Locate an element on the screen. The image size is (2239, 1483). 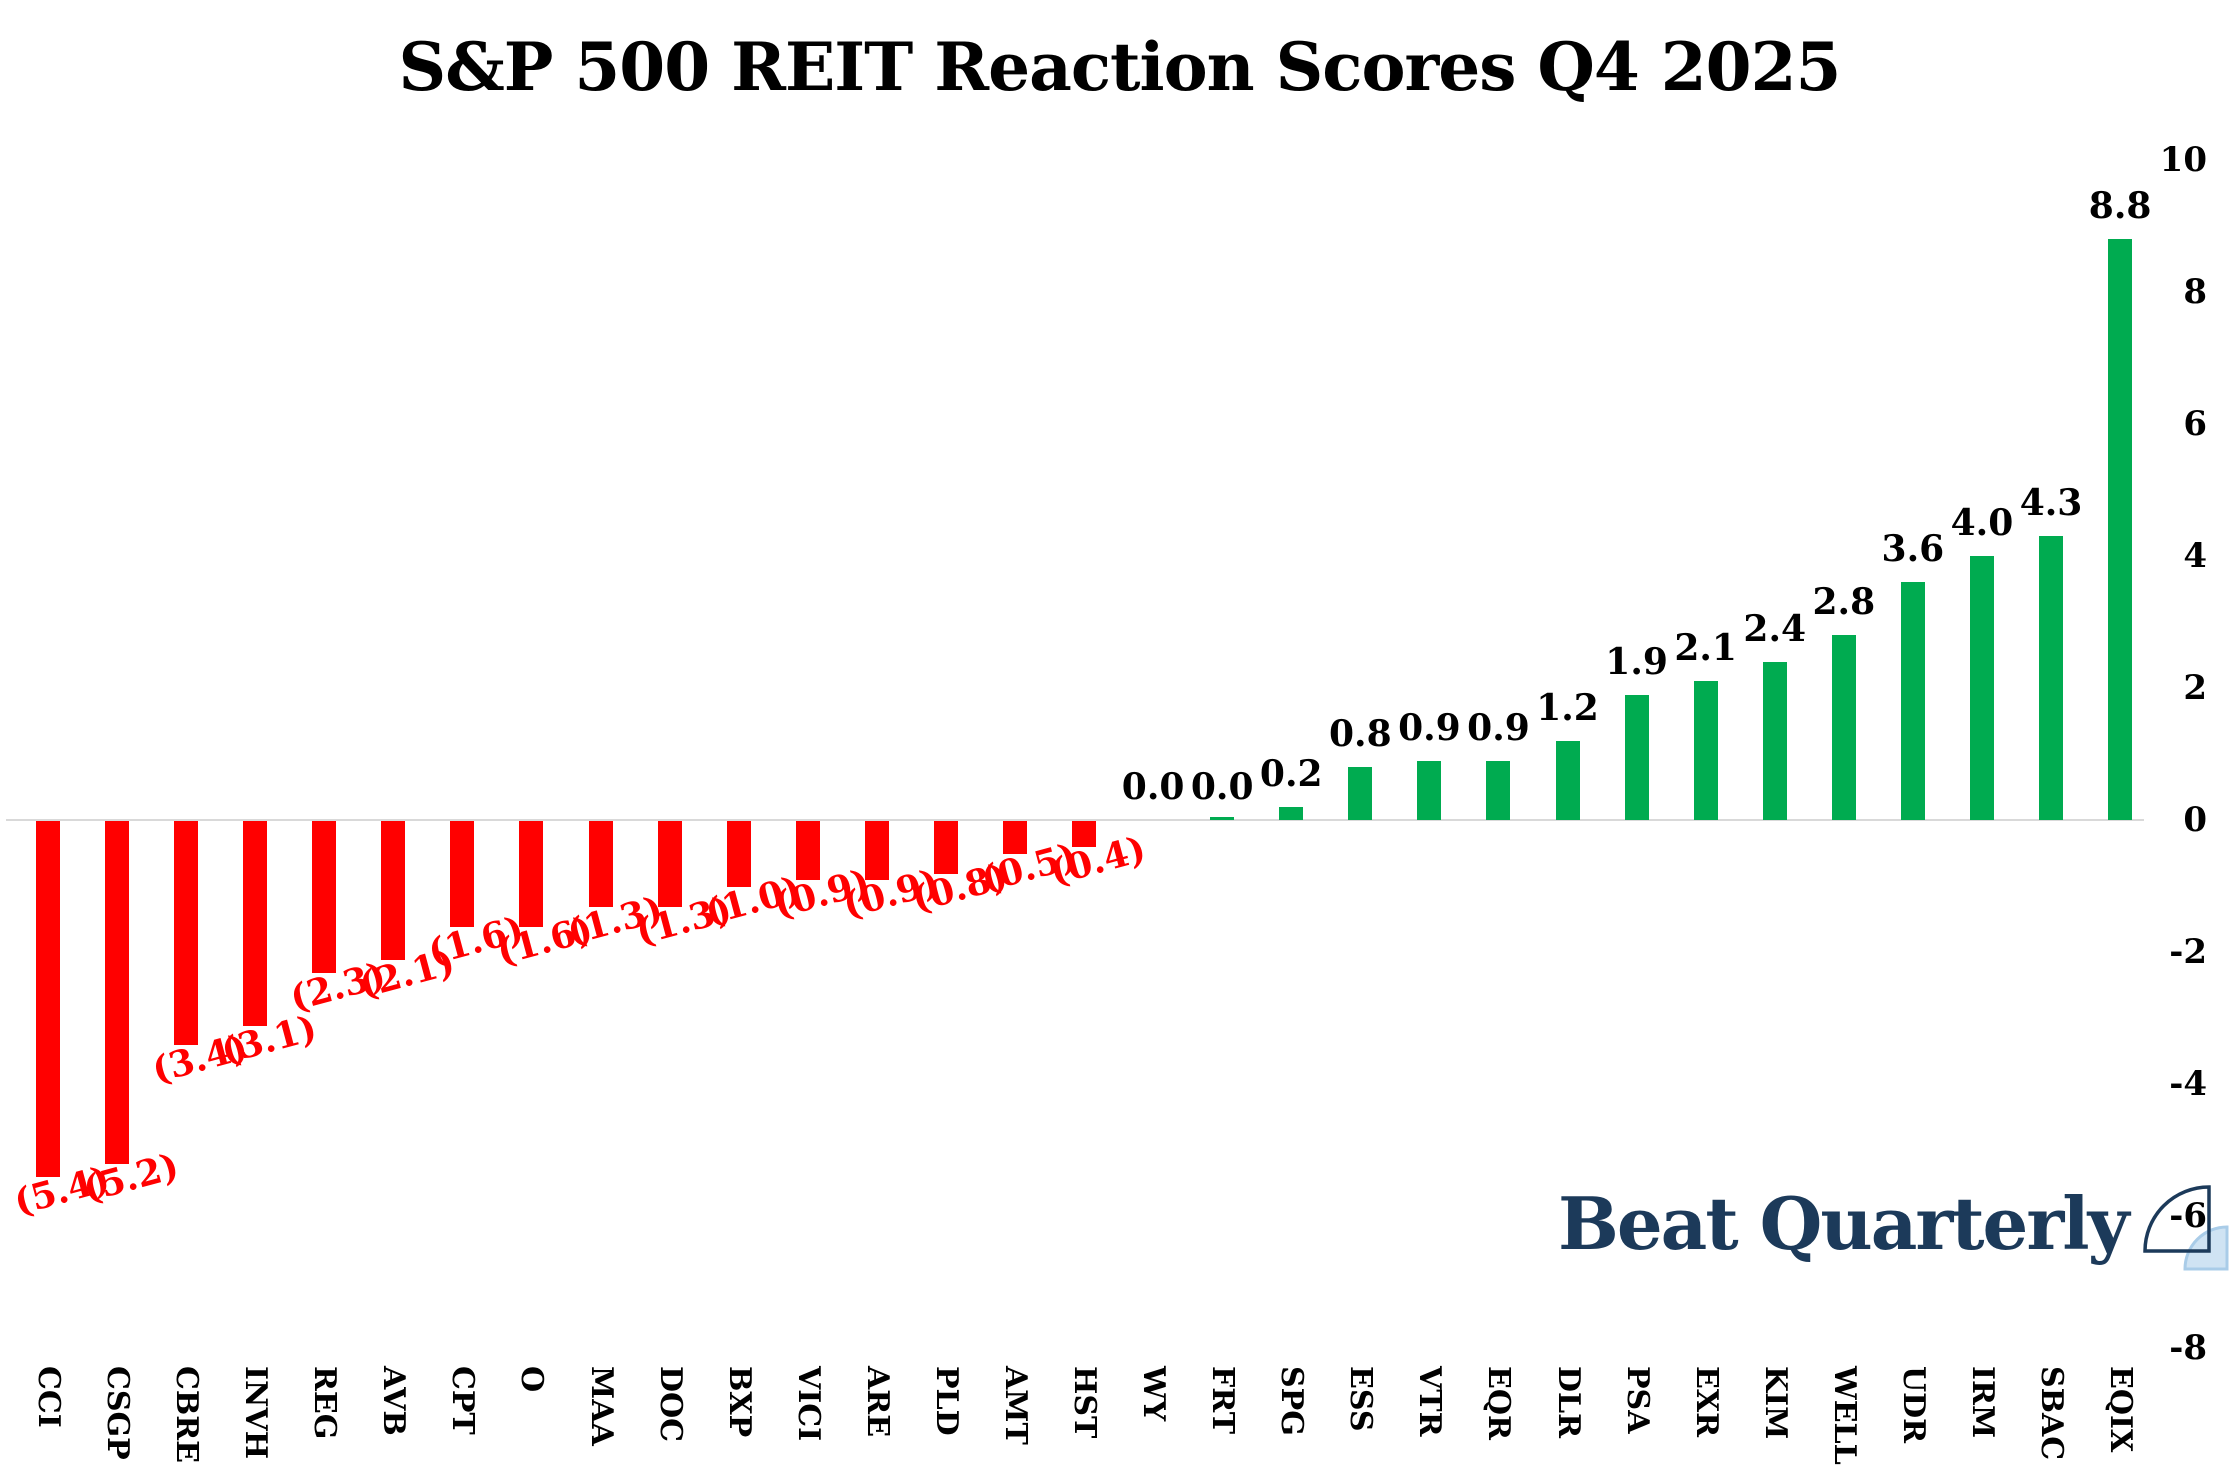
bar-SBAC is located at coordinates (2051, 678).